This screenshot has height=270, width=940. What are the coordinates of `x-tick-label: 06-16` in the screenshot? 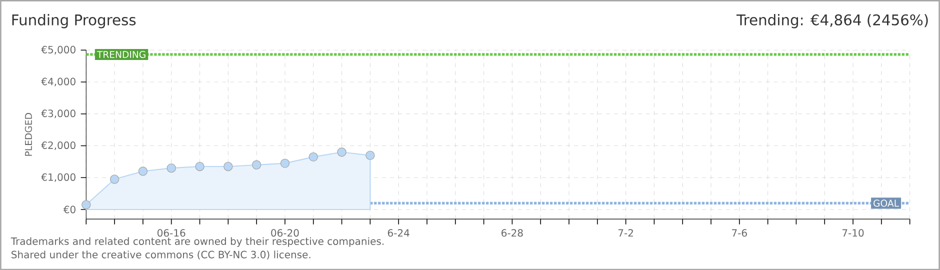 It's located at (172, 233).